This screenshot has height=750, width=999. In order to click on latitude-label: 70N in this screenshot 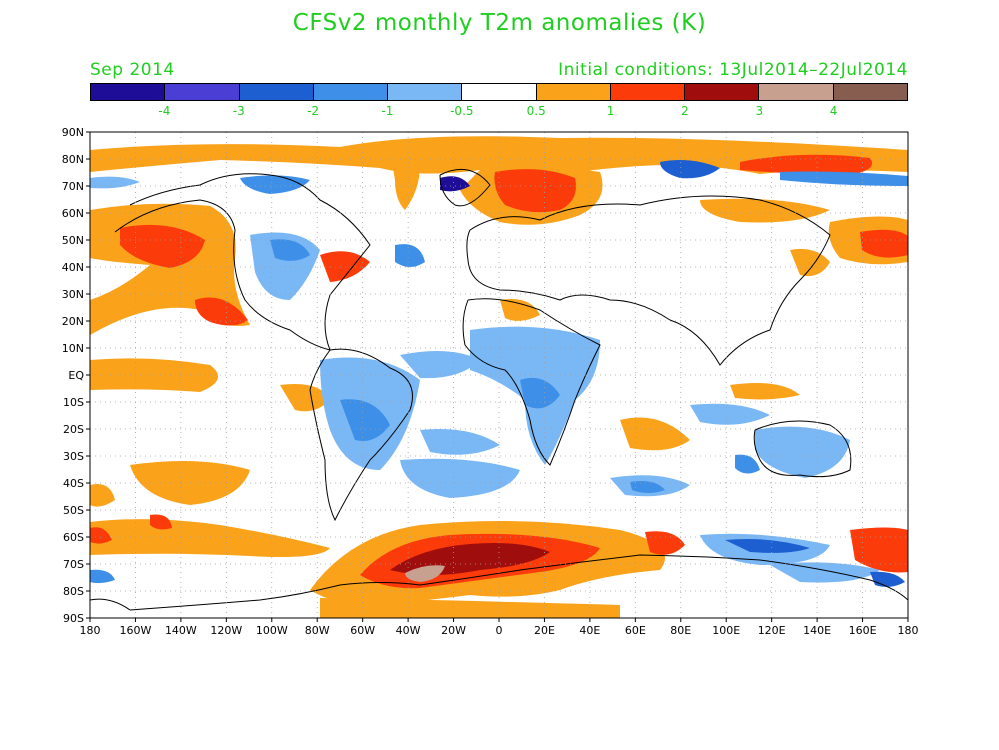, I will do `click(73, 186)`.